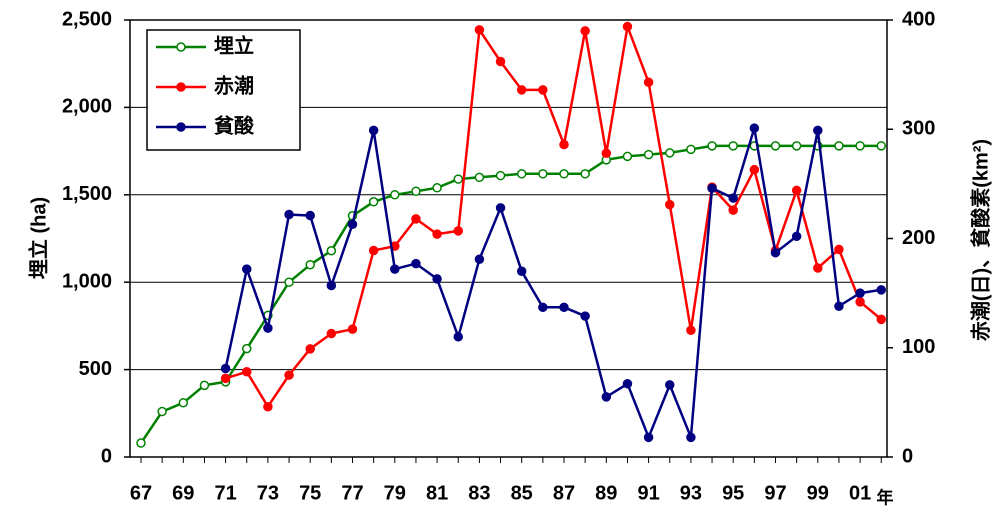  Describe the element at coordinates (918, 129) in the screenshot. I see `y2-tick-label: 300` at that location.